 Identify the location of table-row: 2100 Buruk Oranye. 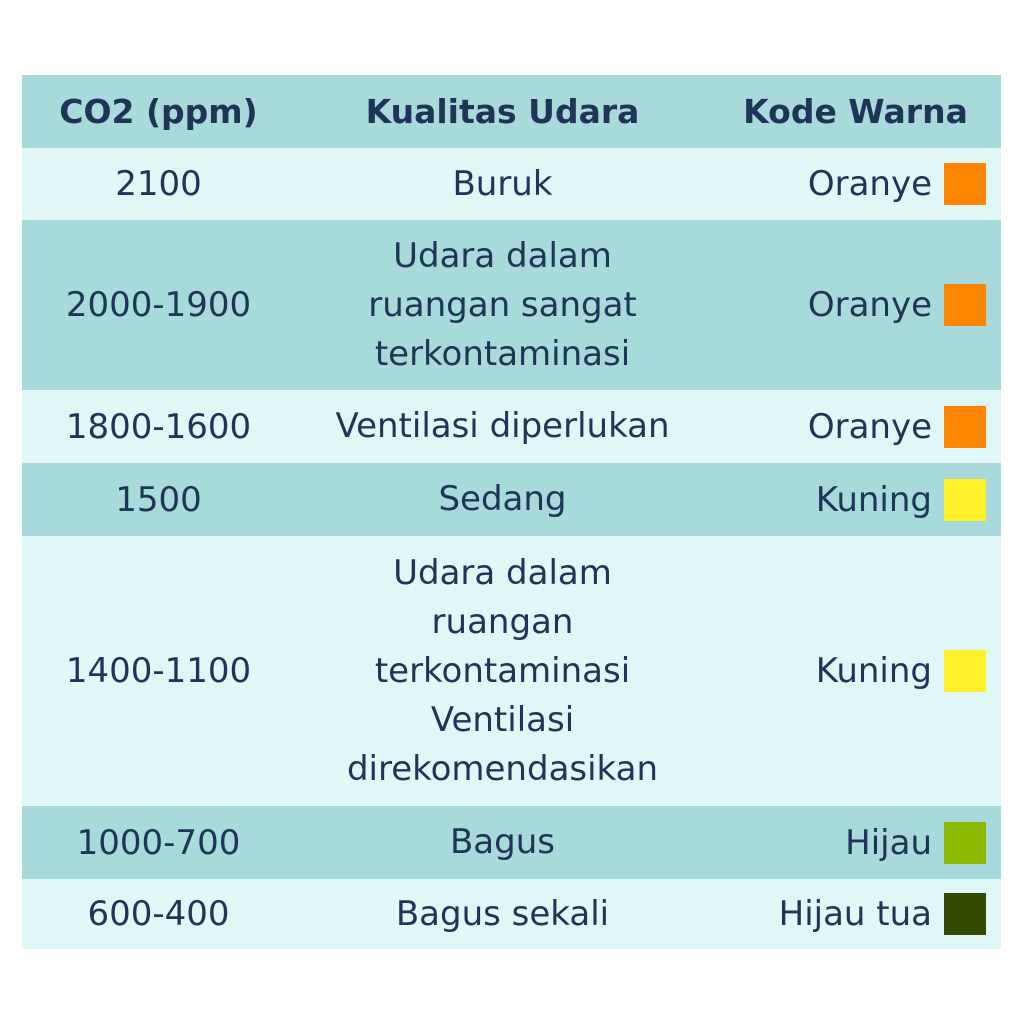
(511, 184).